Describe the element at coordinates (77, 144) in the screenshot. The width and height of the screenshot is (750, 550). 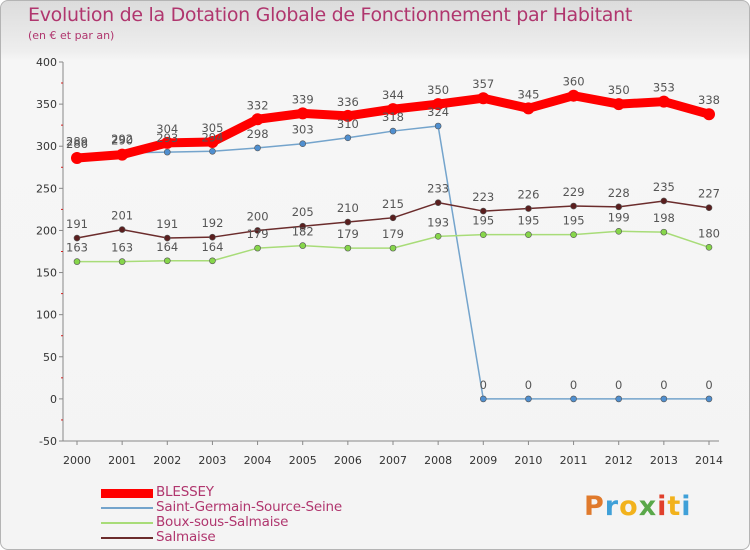
I see `data-label: 286` at that location.